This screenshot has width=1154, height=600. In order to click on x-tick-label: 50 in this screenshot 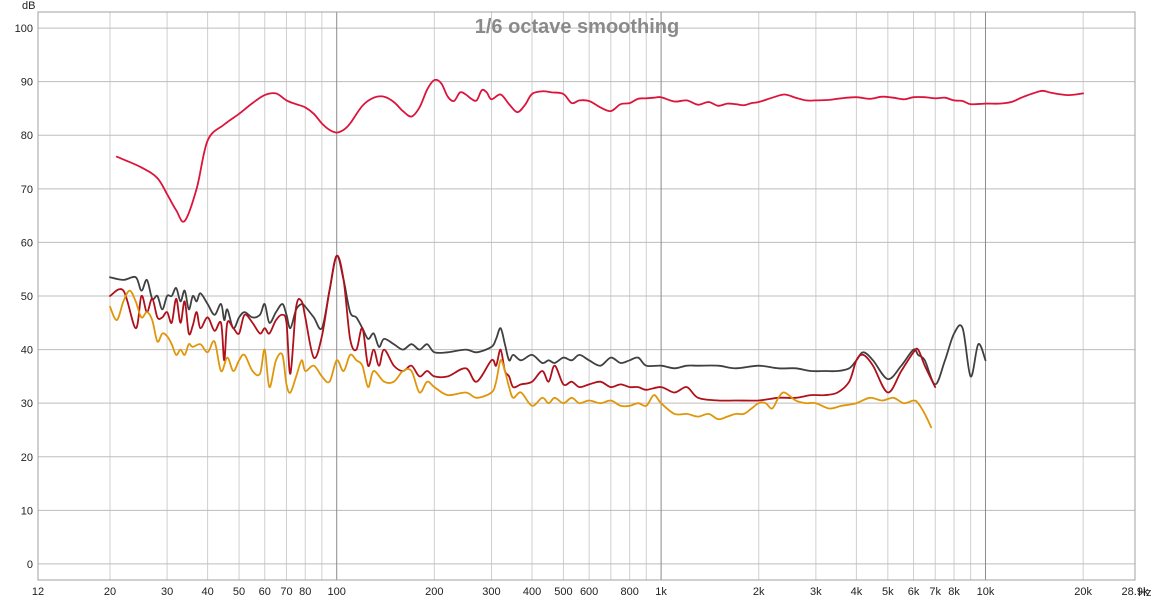, I will do `click(239, 592)`.